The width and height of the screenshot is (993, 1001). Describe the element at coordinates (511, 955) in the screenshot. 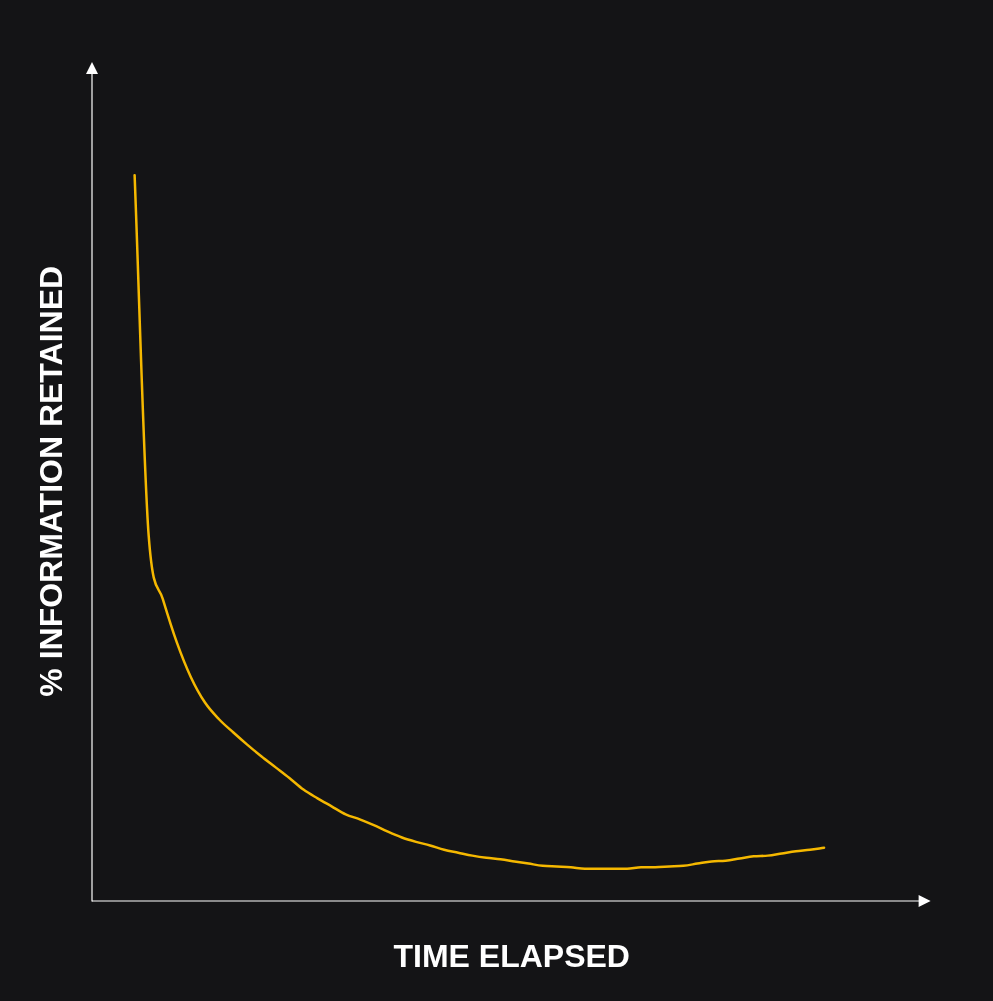

I see `x-axis-title: TIME ELAPSED` at that location.